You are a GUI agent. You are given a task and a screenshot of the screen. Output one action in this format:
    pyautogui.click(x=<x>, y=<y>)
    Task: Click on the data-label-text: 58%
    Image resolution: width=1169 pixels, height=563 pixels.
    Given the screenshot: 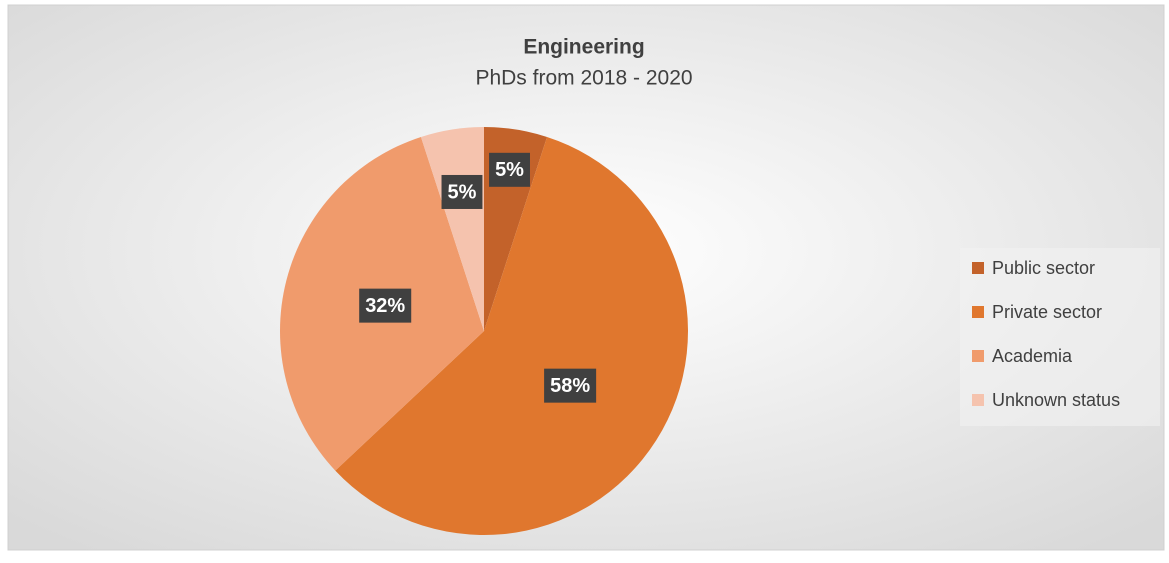 What is the action you would take?
    pyautogui.click(x=570, y=386)
    